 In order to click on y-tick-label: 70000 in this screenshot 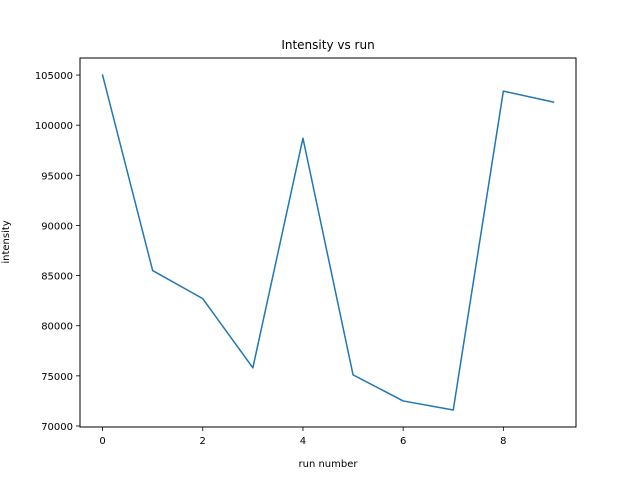, I will do `click(57, 427)`.